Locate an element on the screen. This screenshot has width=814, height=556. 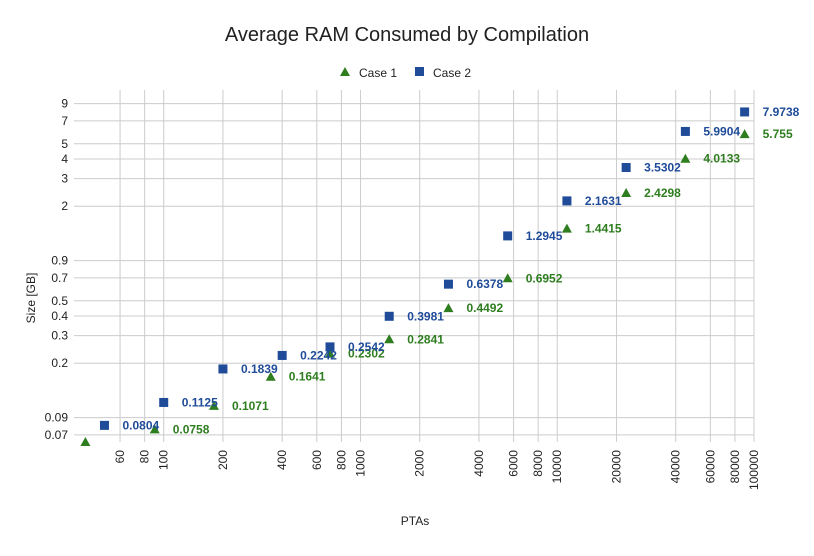
case-2-data-label: 0.0804 is located at coordinates (140, 425).